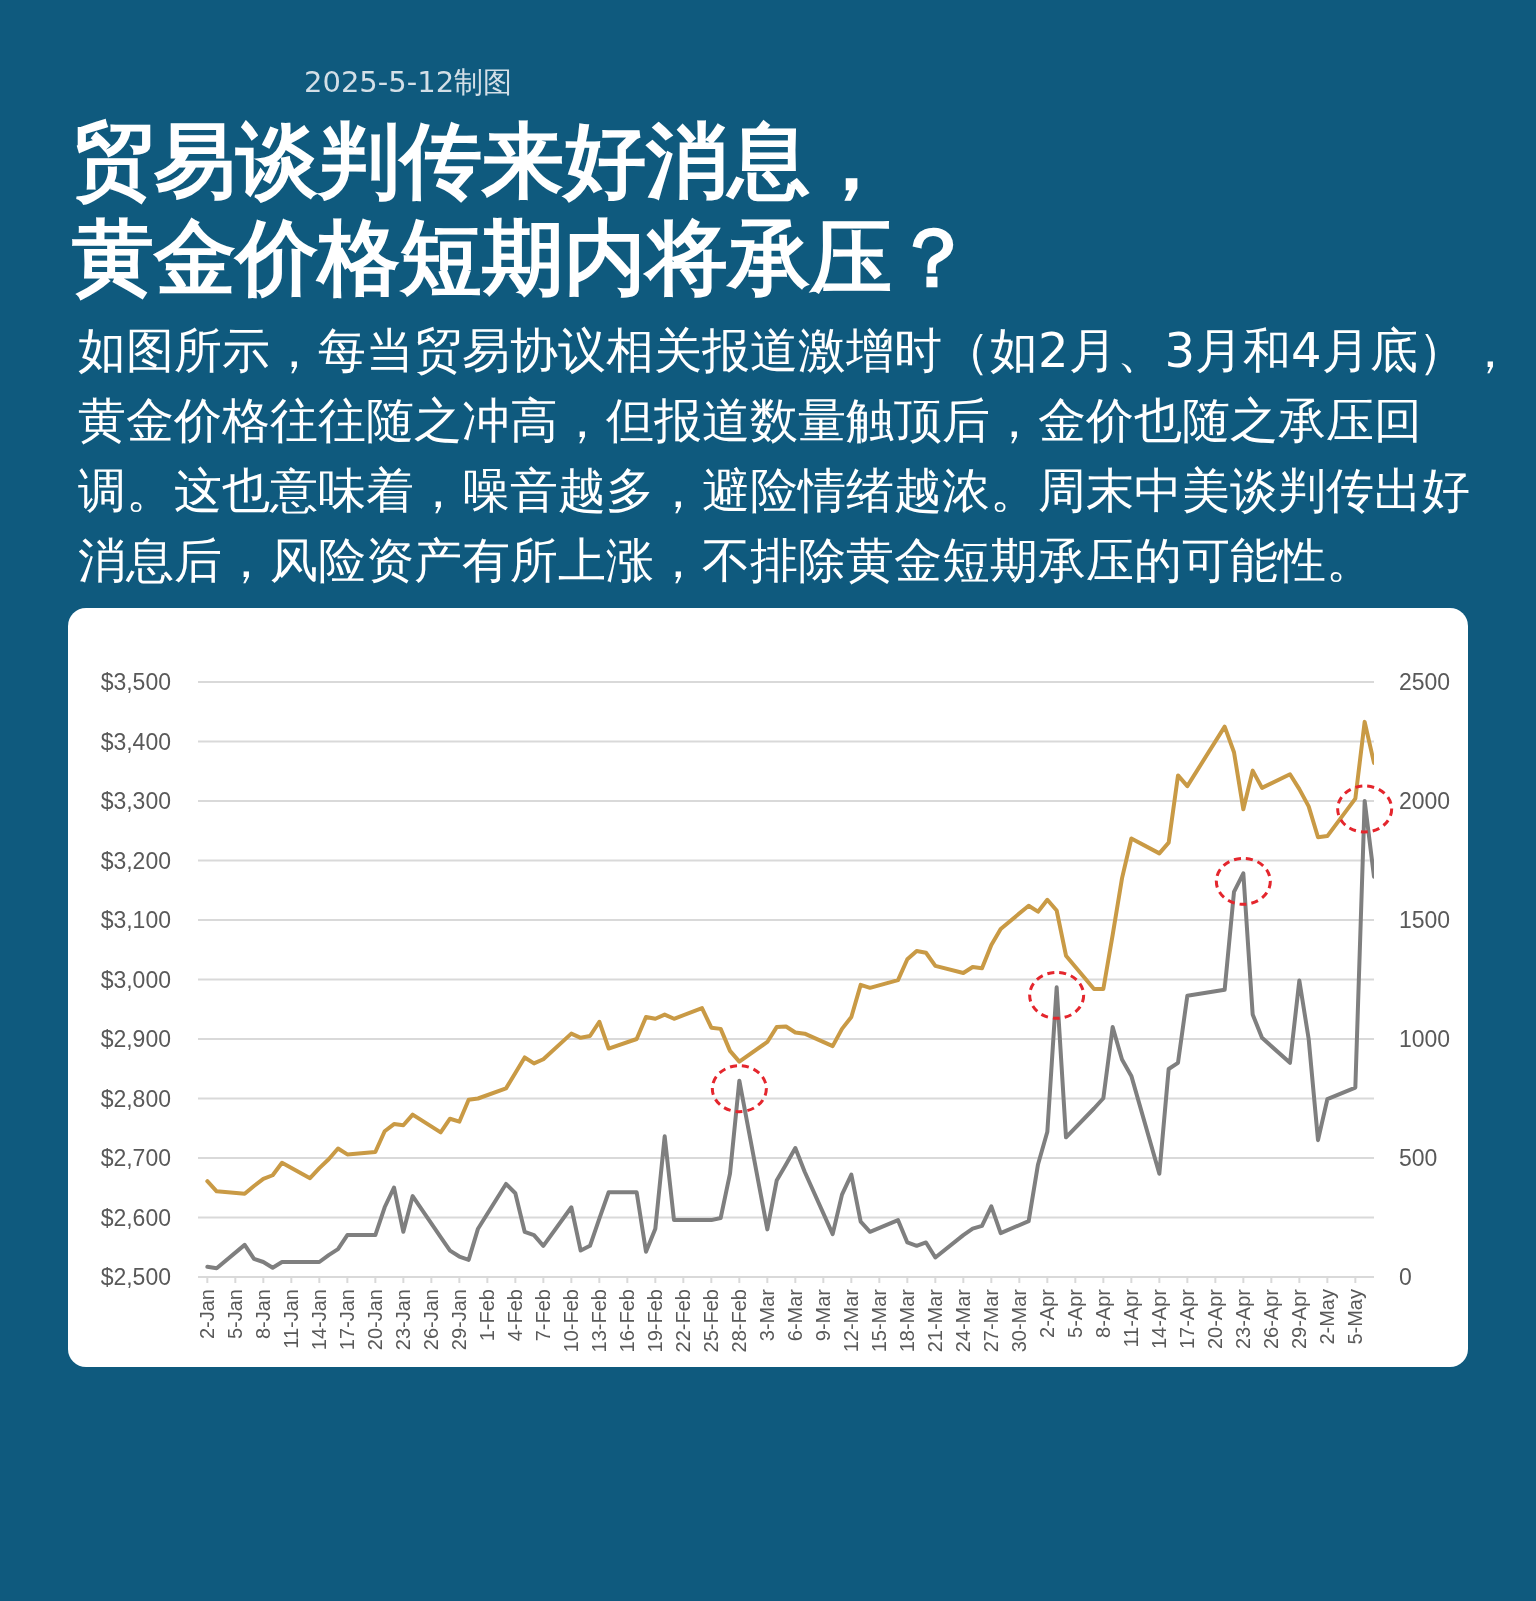 The height and width of the screenshot is (1601, 1536). What do you see at coordinates (655, 1321) in the screenshot?
I see `x-tick-label: 19-Feb` at bounding box center [655, 1321].